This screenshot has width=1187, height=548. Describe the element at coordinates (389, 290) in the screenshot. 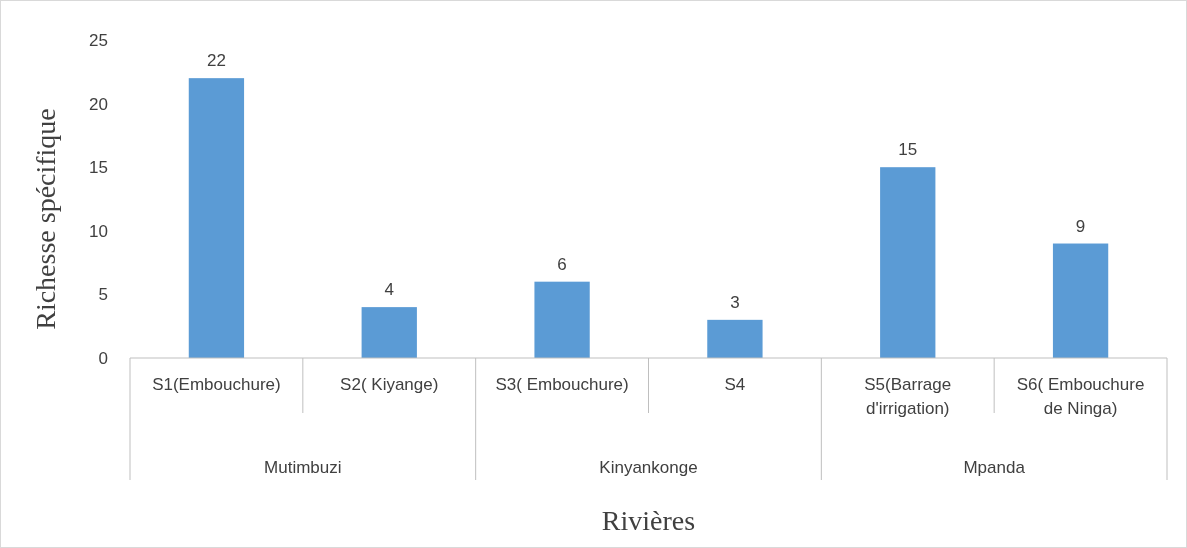

I see `data-label: 4` at that location.